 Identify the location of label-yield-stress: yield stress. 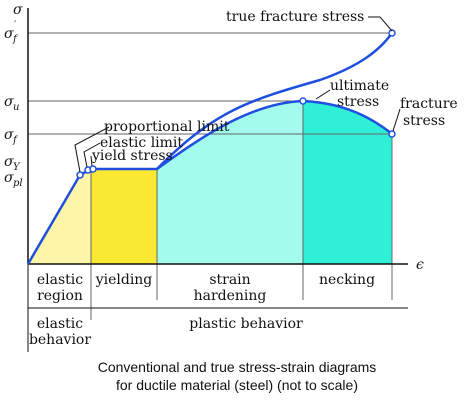
(132, 156).